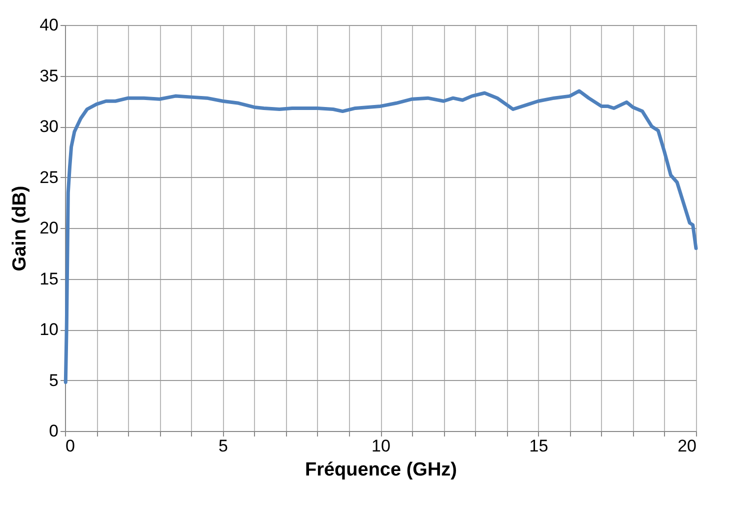 Image resolution: width=742 pixels, height=509 pixels. What do you see at coordinates (49, 228) in the screenshot?
I see `y-tick-label: 20` at bounding box center [49, 228].